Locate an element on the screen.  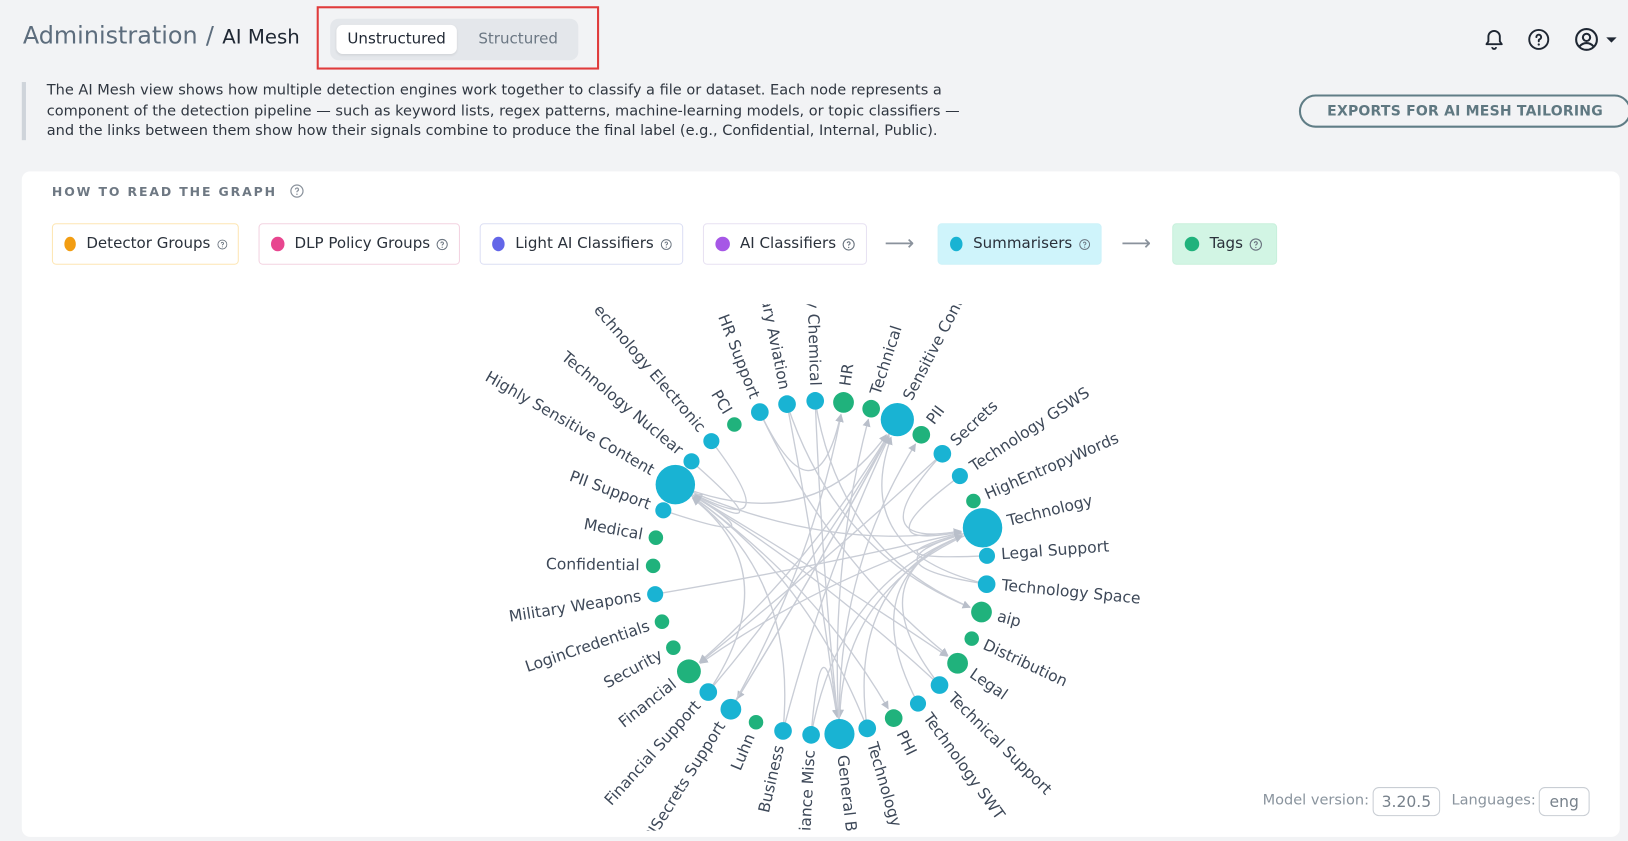
legend-item: DLP Policy Groups is located at coordinates (359, 244).